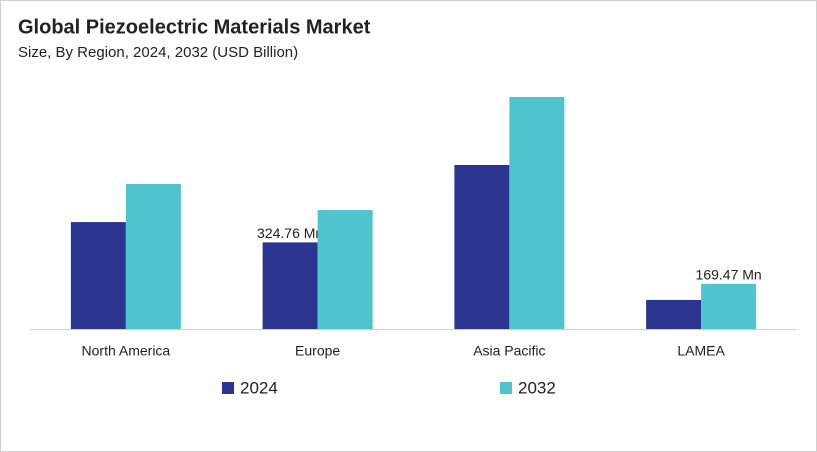 This screenshot has width=817, height=452. I want to click on chart-title: Global Piezoelectric Materials Market, so click(194, 27).